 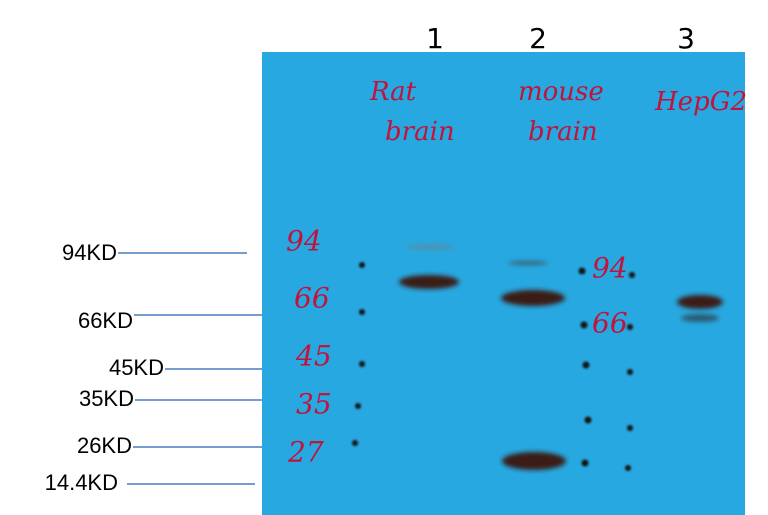 What do you see at coordinates (136, 367) in the screenshot?
I see `marker-label: 45KD` at bounding box center [136, 367].